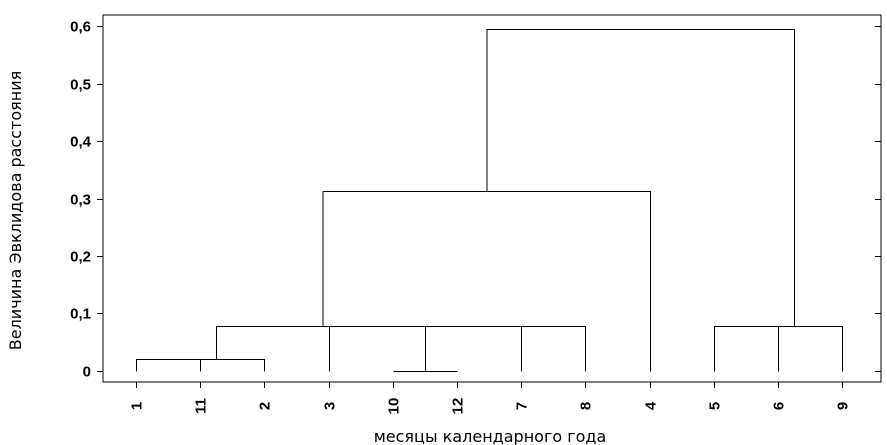 The image size is (887, 445). What do you see at coordinates (80, 27) in the screenshot?
I see `y-tick-label: 0,6` at bounding box center [80, 27].